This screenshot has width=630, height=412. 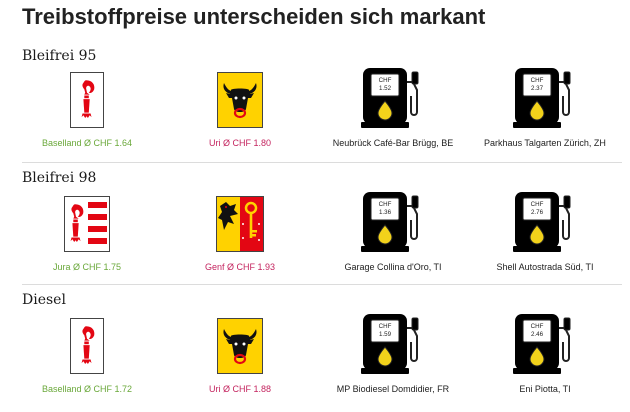 I want to click on pump-price: 1.52, so click(x=385, y=88).